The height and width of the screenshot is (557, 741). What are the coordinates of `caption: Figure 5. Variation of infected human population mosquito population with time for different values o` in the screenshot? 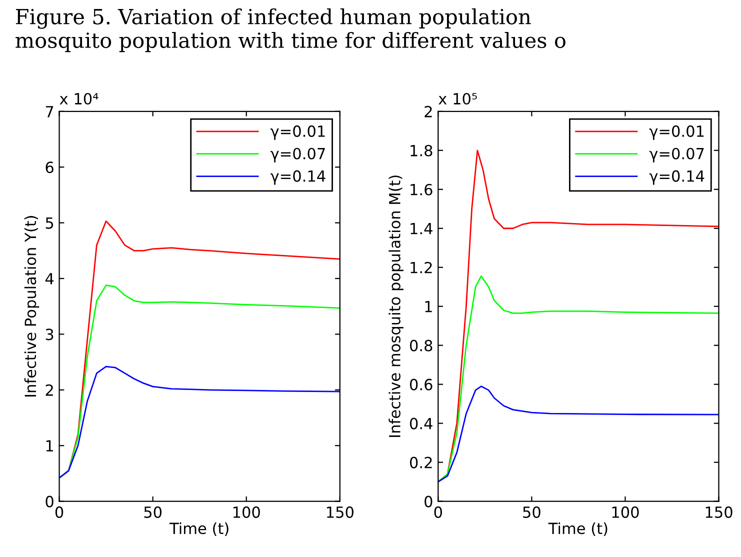 It's located at (291, 30).